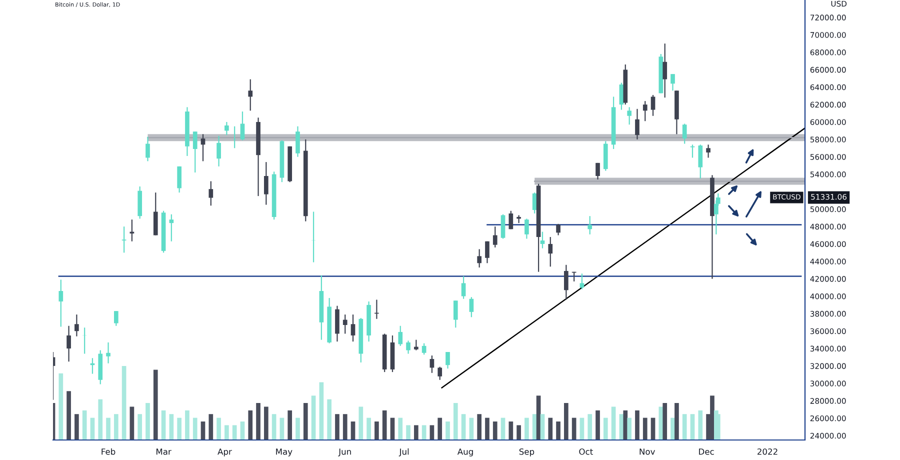 This screenshot has height=460, width=900. Describe the element at coordinates (109, 451) in the screenshot. I see `x-tick-label: Feb` at that location.